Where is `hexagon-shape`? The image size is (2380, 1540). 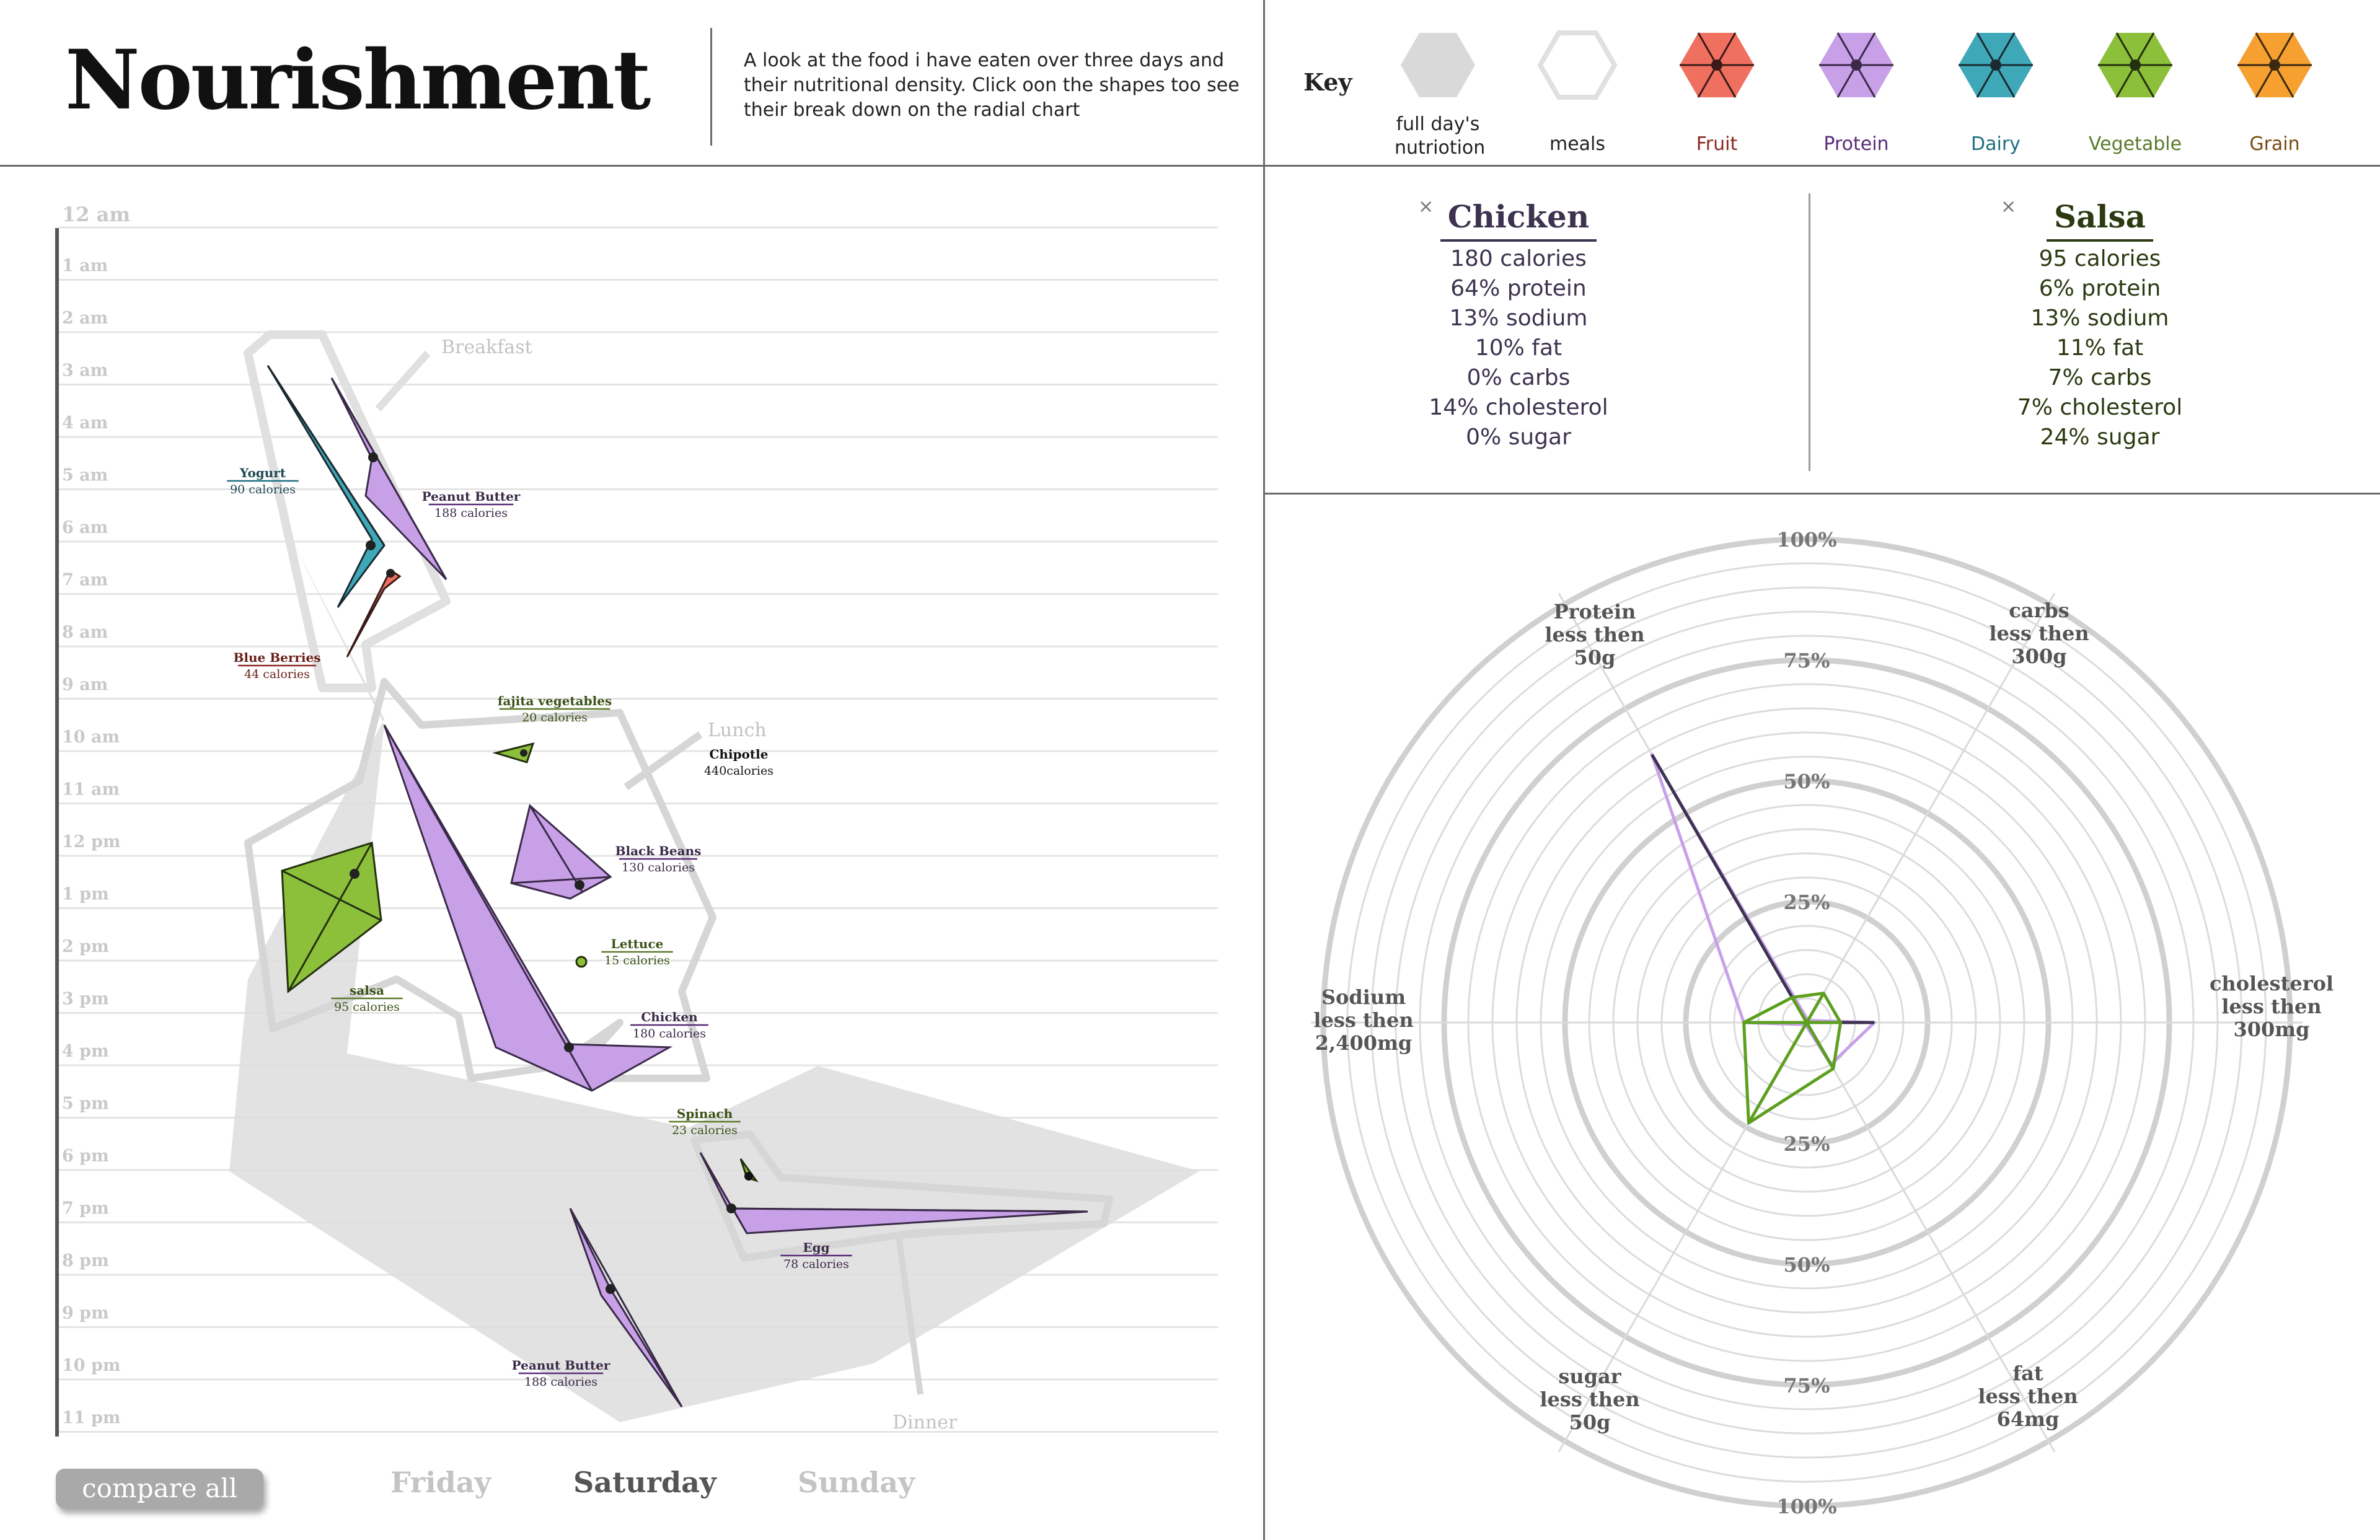
hexagon-shape is located at coordinates (1577, 65).